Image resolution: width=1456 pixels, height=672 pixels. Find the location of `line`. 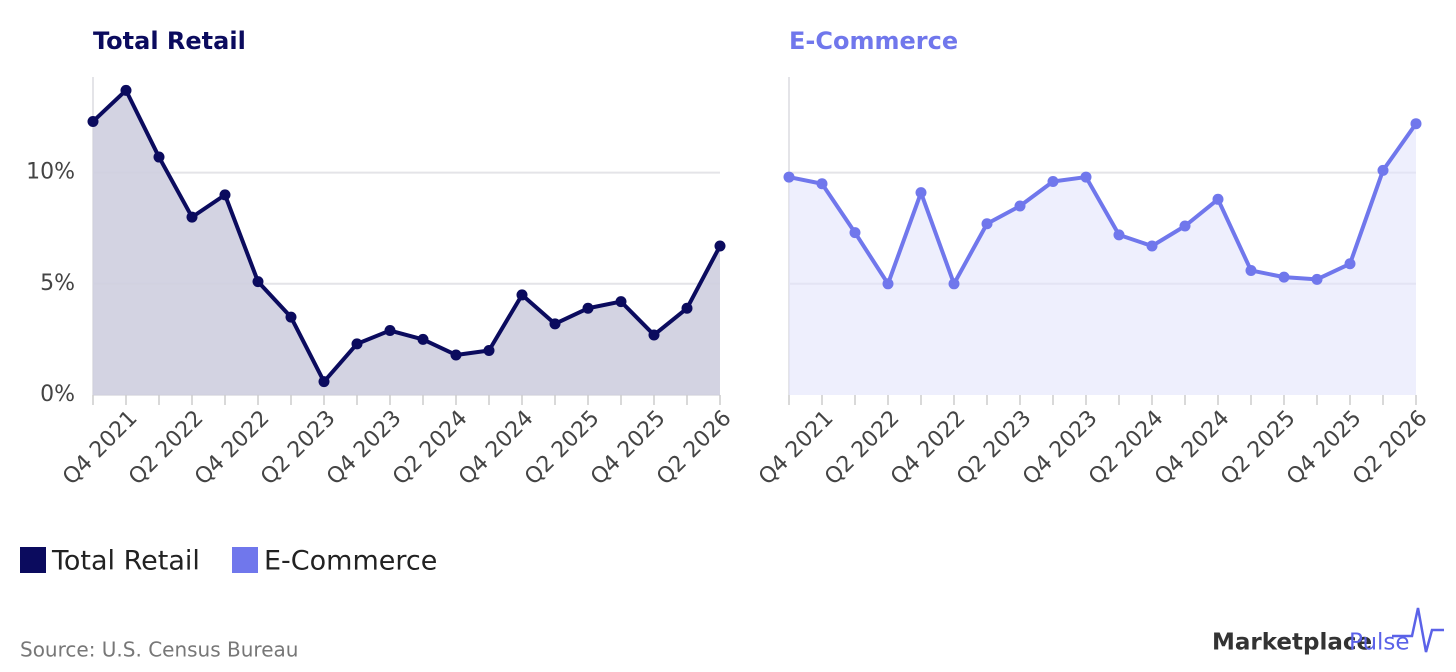

line is located at coordinates (1103, 204).